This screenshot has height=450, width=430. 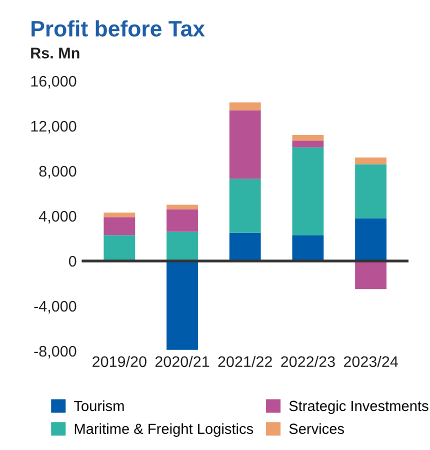 What do you see at coordinates (99, 406) in the screenshot?
I see `legend-label: Tourism` at bounding box center [99, 406].